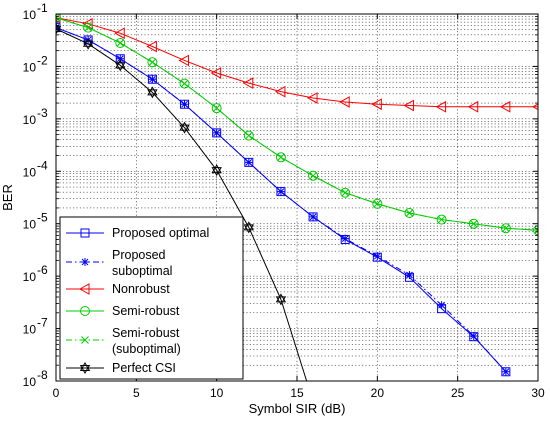  I want to click on legend-label: (suboptimal), so click(146, 349).